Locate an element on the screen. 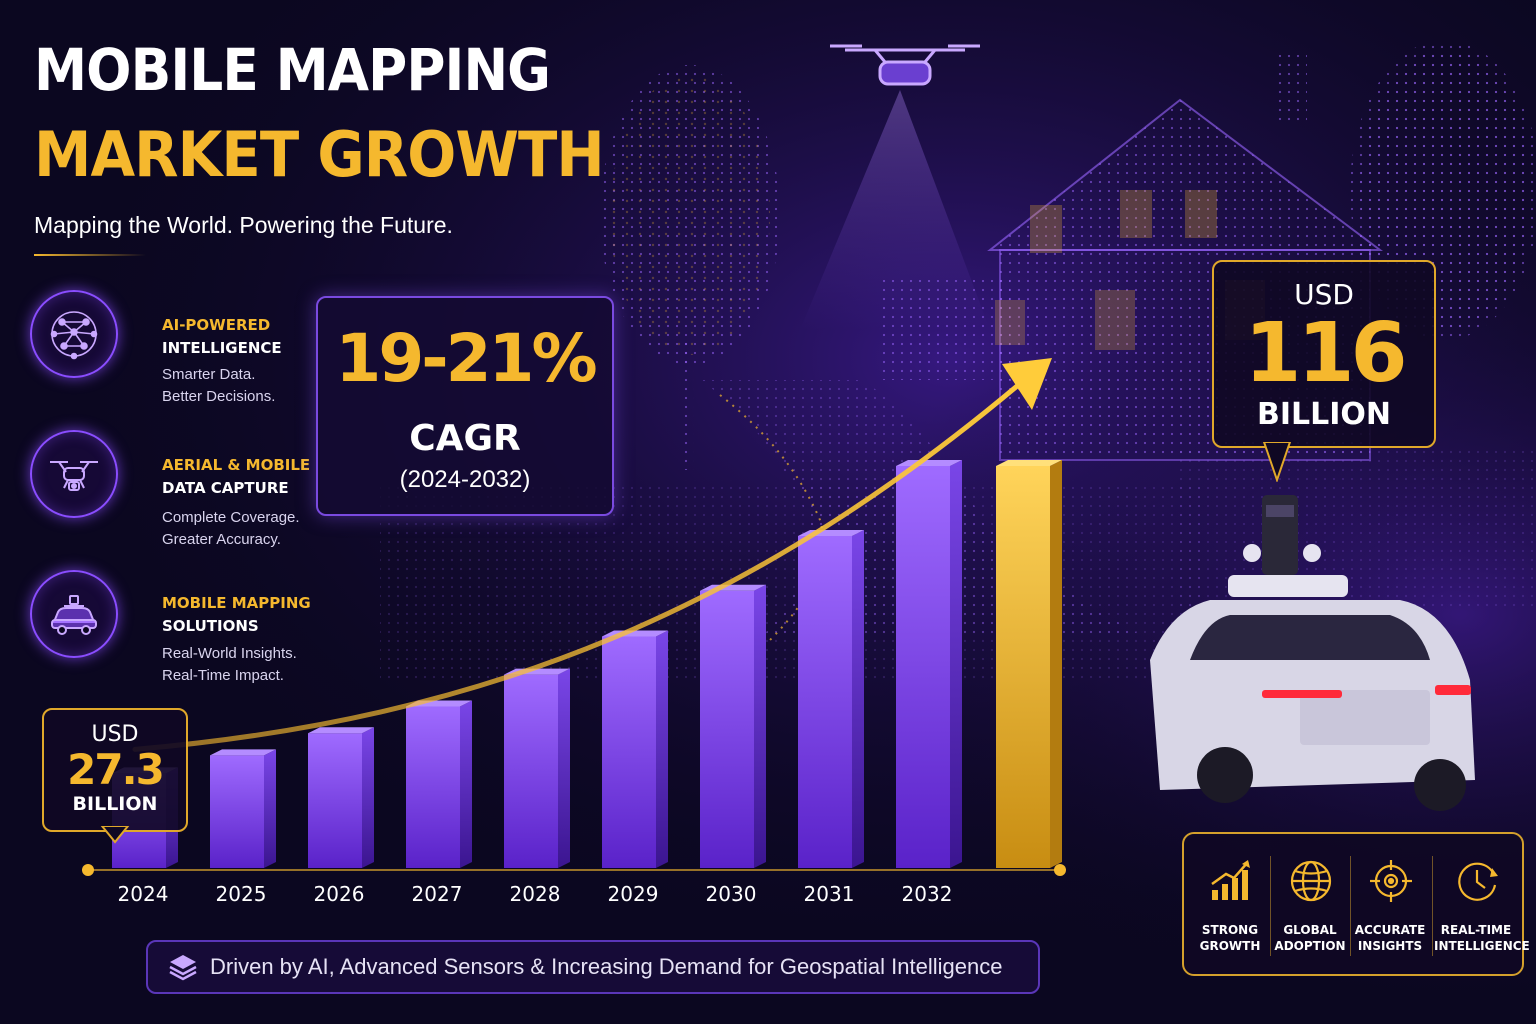 The image size is (1536, 1024). bar-2025 is located at coordinates (243, 808).